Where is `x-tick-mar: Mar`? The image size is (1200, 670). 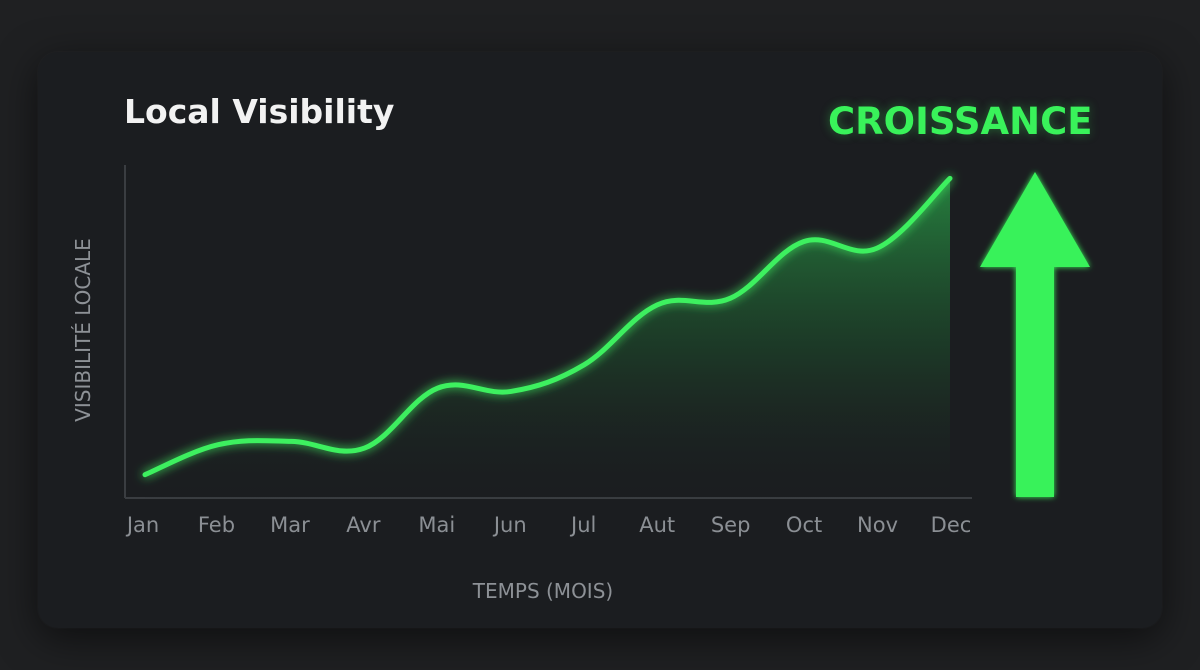 x-tick-mar: Mar is located at coordinates (290, 525).